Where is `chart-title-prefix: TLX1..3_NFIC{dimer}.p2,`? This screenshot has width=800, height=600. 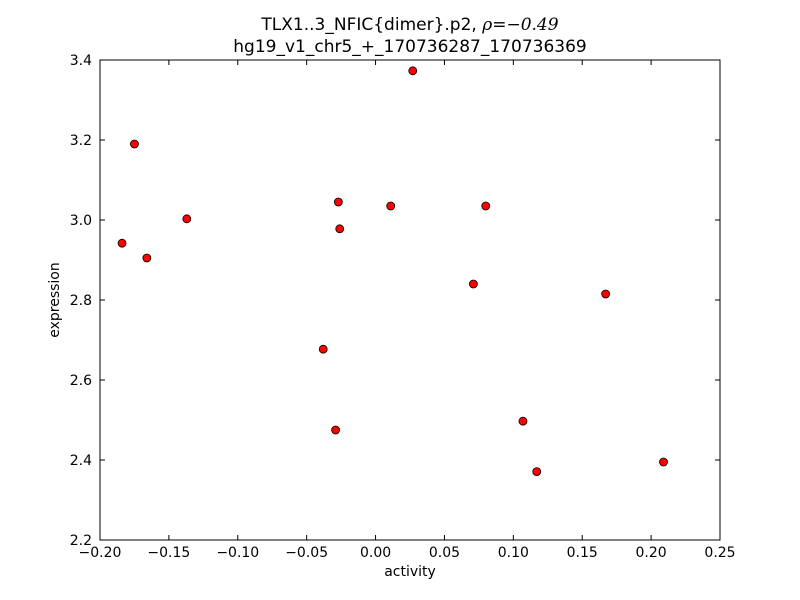
chart-title-prefix: TLX1..3_NFIC{dimer}.p2, is located at coordinates (371, 25).